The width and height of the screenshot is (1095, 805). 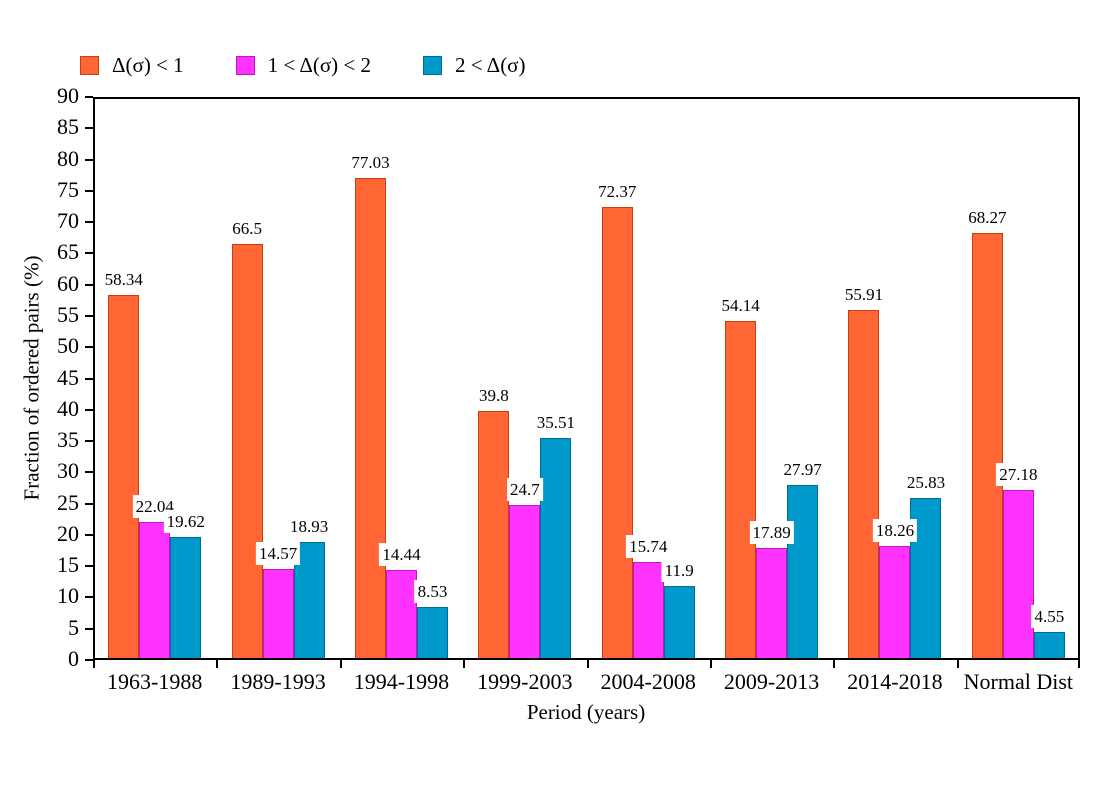 What do you see at coordinates (586, 712) in the screenshot?
I see `x-axis-title: Period (years)` at bounding box center [586, 712].